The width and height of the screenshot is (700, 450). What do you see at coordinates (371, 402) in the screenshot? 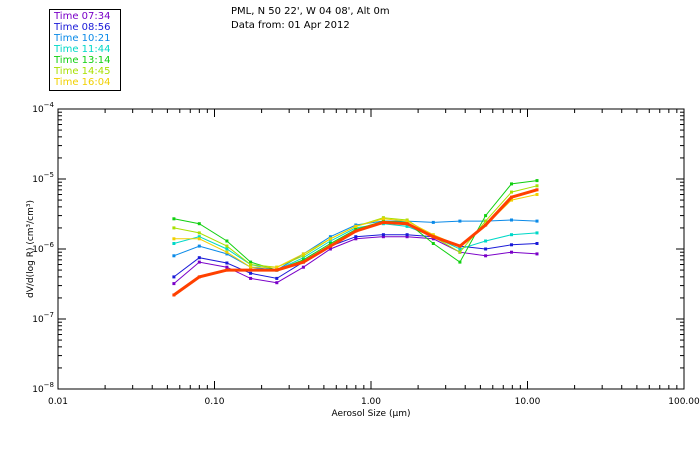
I see `x-tick-label: 1.00` at bounding box center [371, 402].